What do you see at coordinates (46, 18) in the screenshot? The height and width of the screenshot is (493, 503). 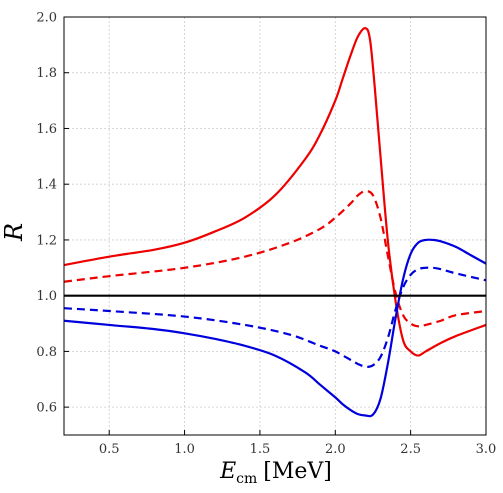 I see `y-tick-label: 2.0` at bounding box center [46, 18].